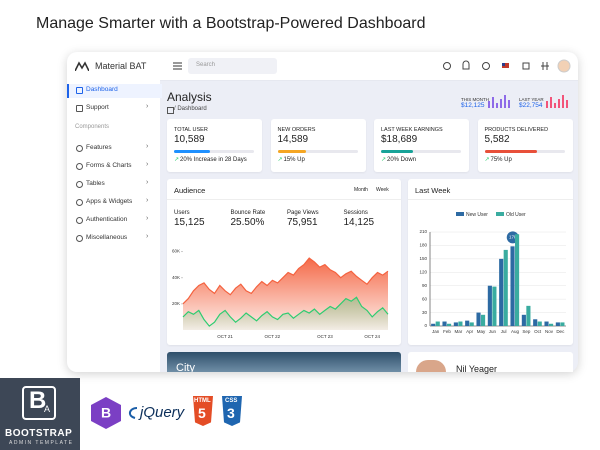 Image resolution: width=600 pixels, height=450 pixels. Describe the element at coordinates (322, 66) in the screenshot. I see `top-bar` at that location.